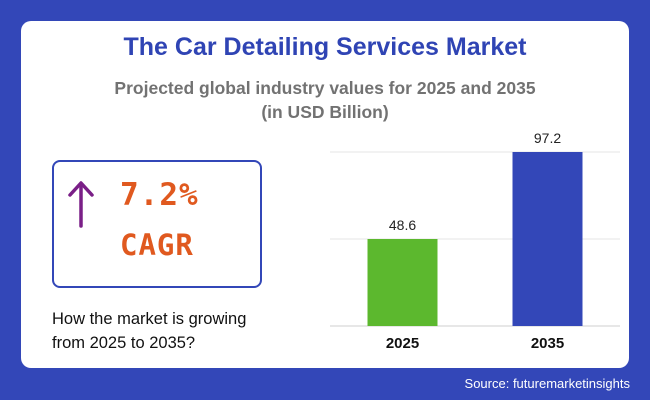 The height and width of the screenshot is (400, 650). Describe the element at coordinates (159, 195) in the screenshot. I see `cagr-value: 7.2%` at that location.